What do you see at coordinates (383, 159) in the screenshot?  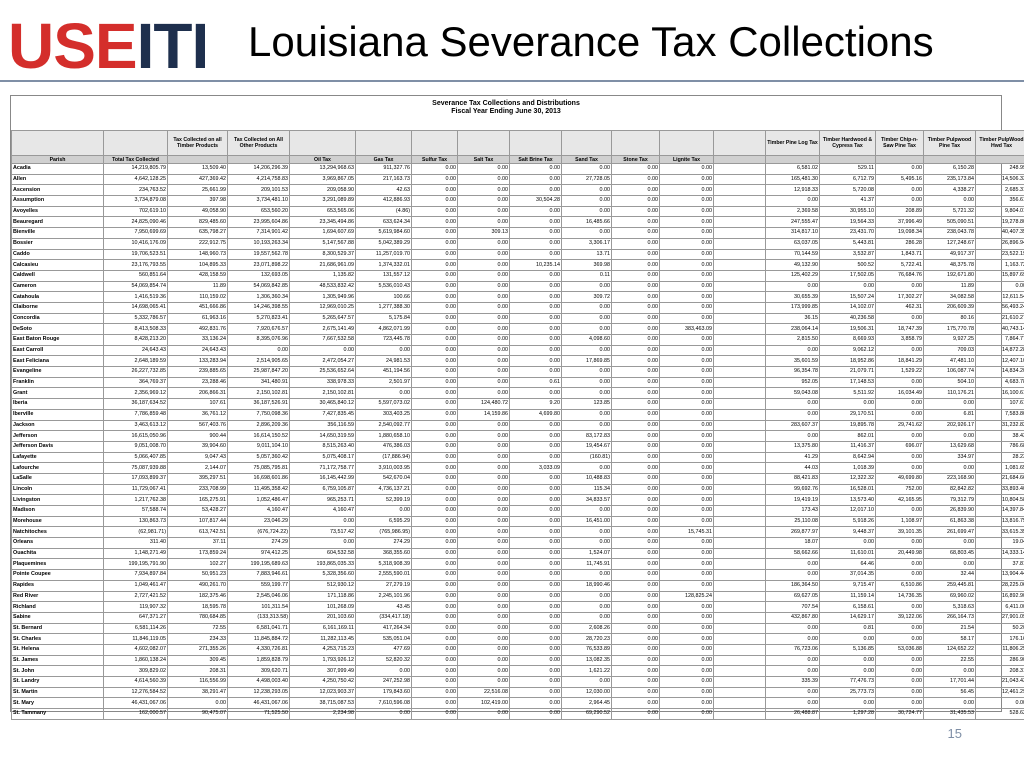 I see `header-bottom-cell: Gas Tax` at bounding box center [383, 159].